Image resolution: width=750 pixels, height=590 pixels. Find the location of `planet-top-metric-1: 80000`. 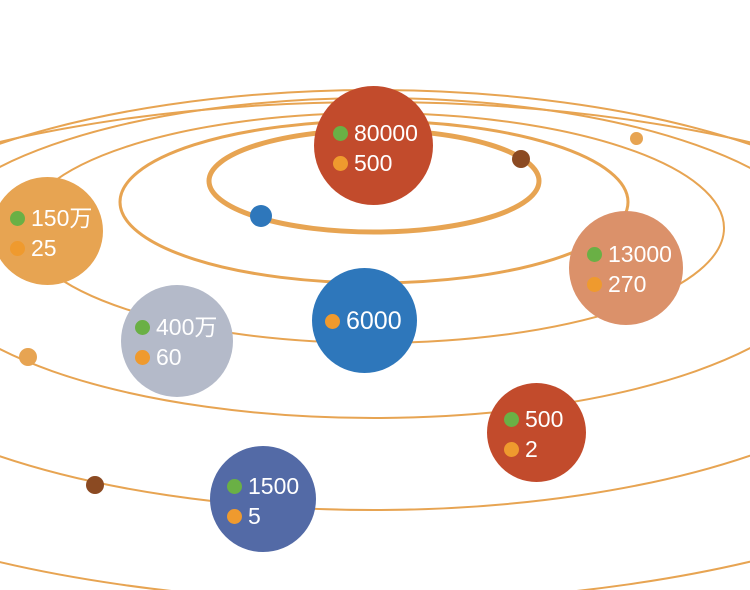

planet-top-metric-1: 80000 is located at coordinates (375, 133).